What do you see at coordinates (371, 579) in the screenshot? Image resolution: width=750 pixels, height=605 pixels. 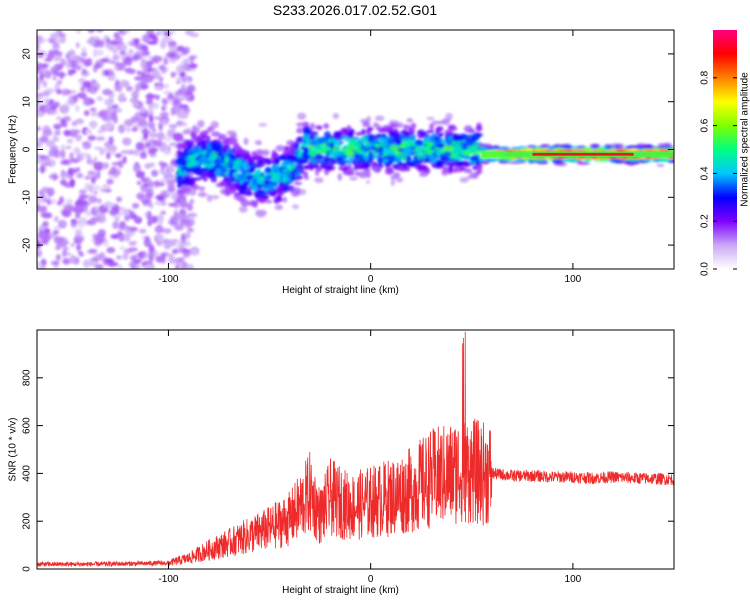 I see `snr-x-tick-label: 0` at bounding box center [371, 579].